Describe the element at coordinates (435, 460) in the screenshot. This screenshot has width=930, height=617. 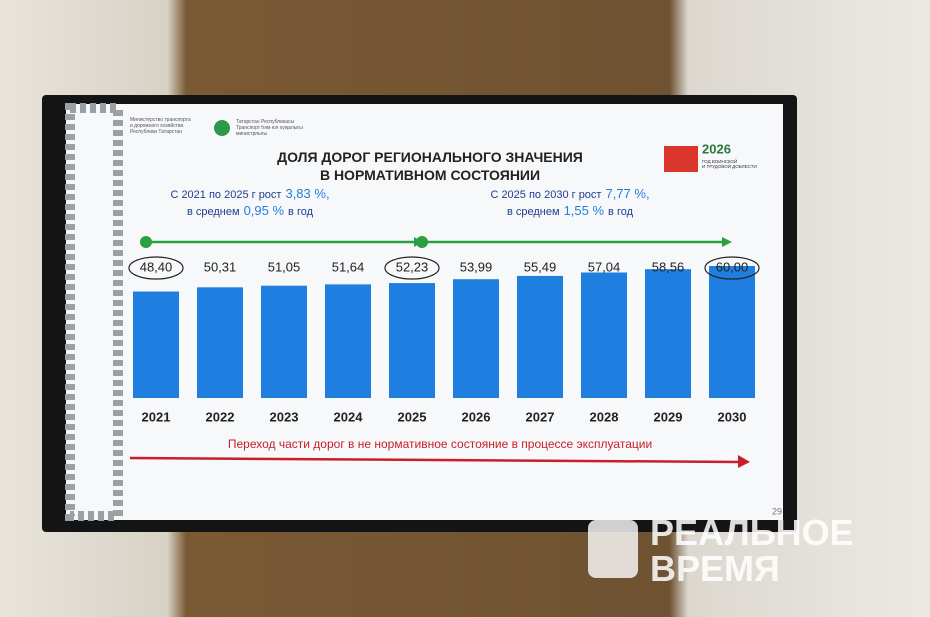
I see `footer-arrow` at that location.